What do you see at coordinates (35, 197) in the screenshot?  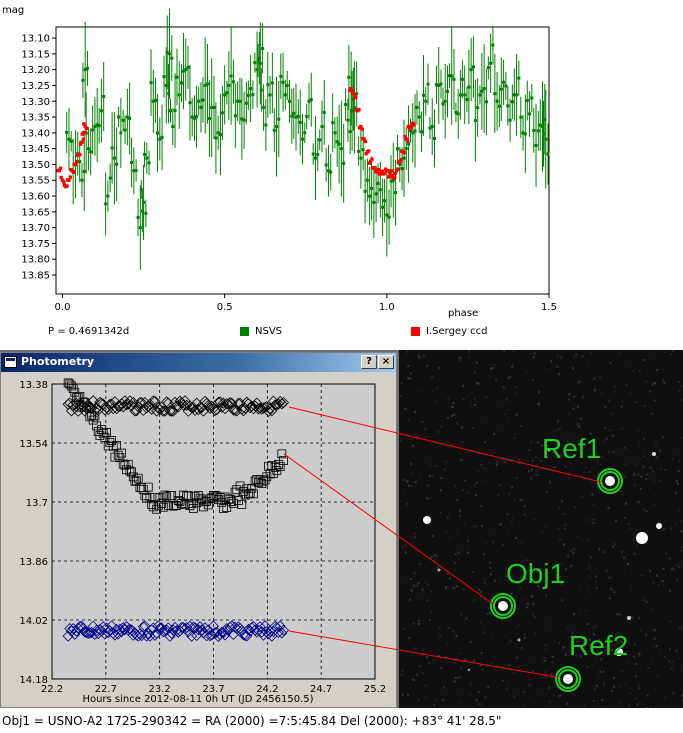 I see `y-tick-label: 13.60` at bounding box center [35, 197].